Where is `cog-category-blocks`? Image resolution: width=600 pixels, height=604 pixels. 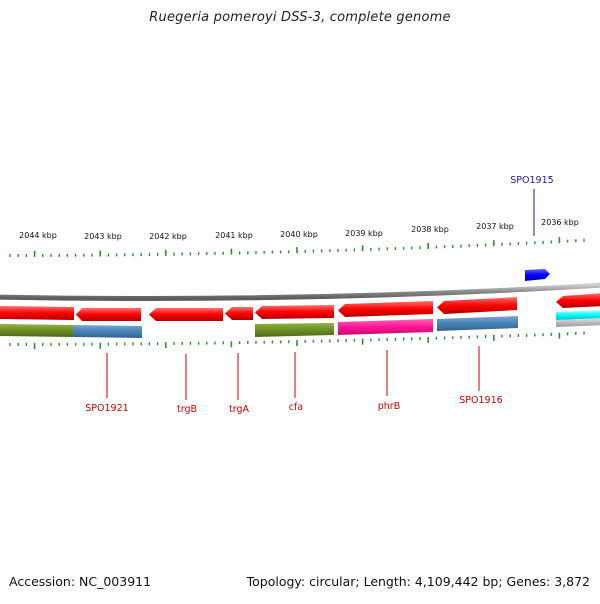 cog-category-blocks is located at coordinates (300, 324).